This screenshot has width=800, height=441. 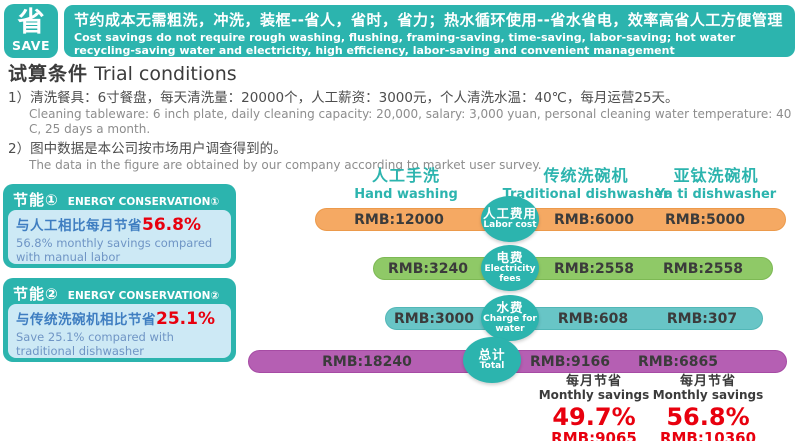 I want to click on total-traditional-value: RMB:9166, so click(x=570, y=362).